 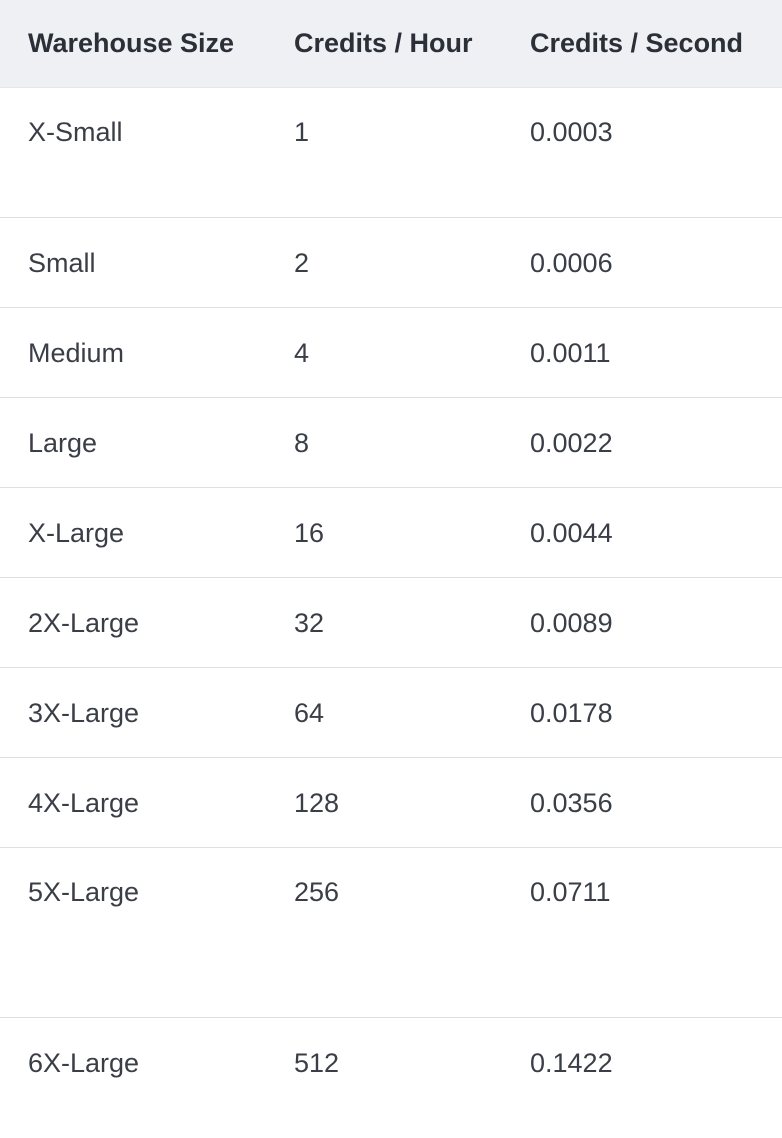 I want to click on cell-warehouse-size: 5X-Large, so click(x=84, y=891).